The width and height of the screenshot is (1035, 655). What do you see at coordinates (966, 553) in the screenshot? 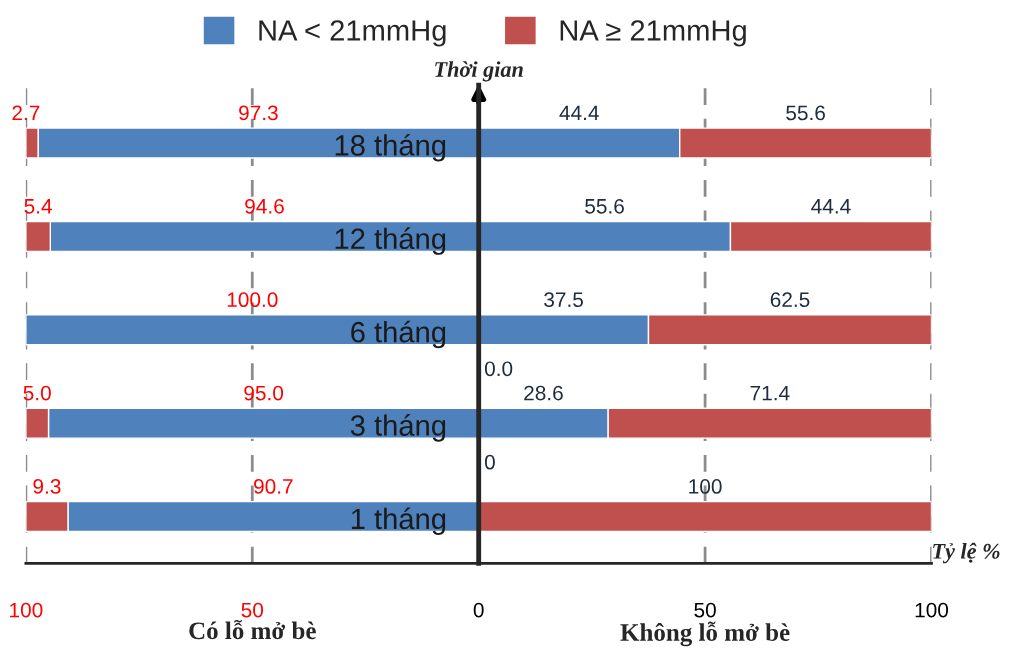
I see `text: Tỷ lệ %` at bounding box center [966, 553].